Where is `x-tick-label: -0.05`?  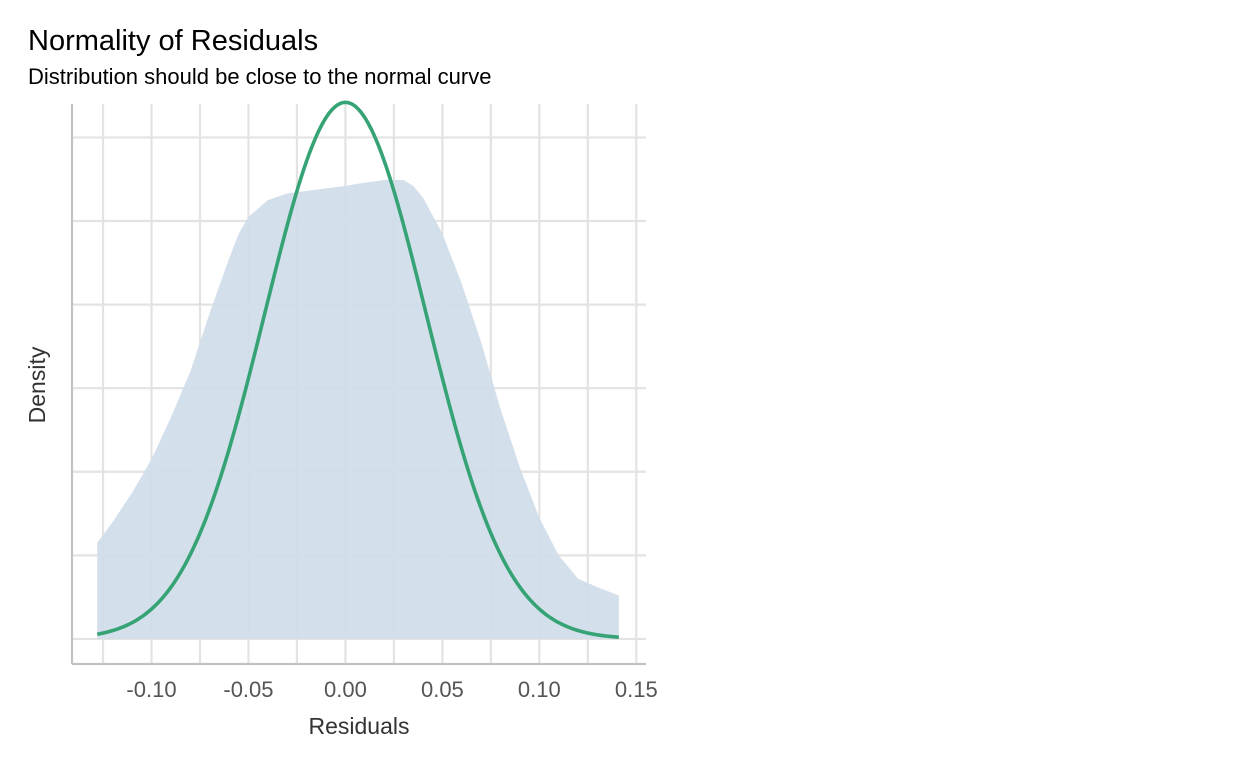 x-tick-label: -0.05 is located at coordinates (248, 689).